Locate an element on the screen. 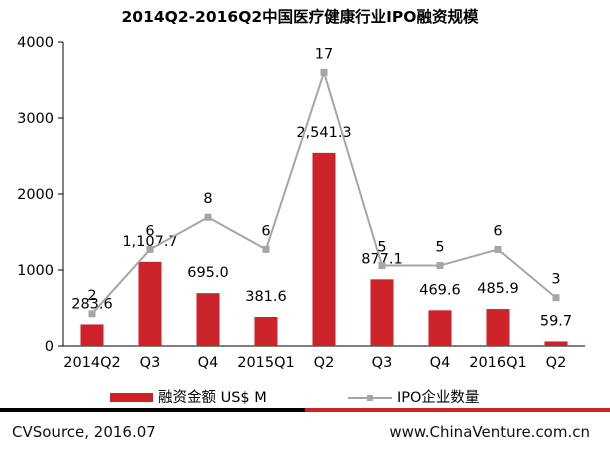 The image size is (610, 450). bar-data-label: 485.9 is located at coordinates (498, 289).